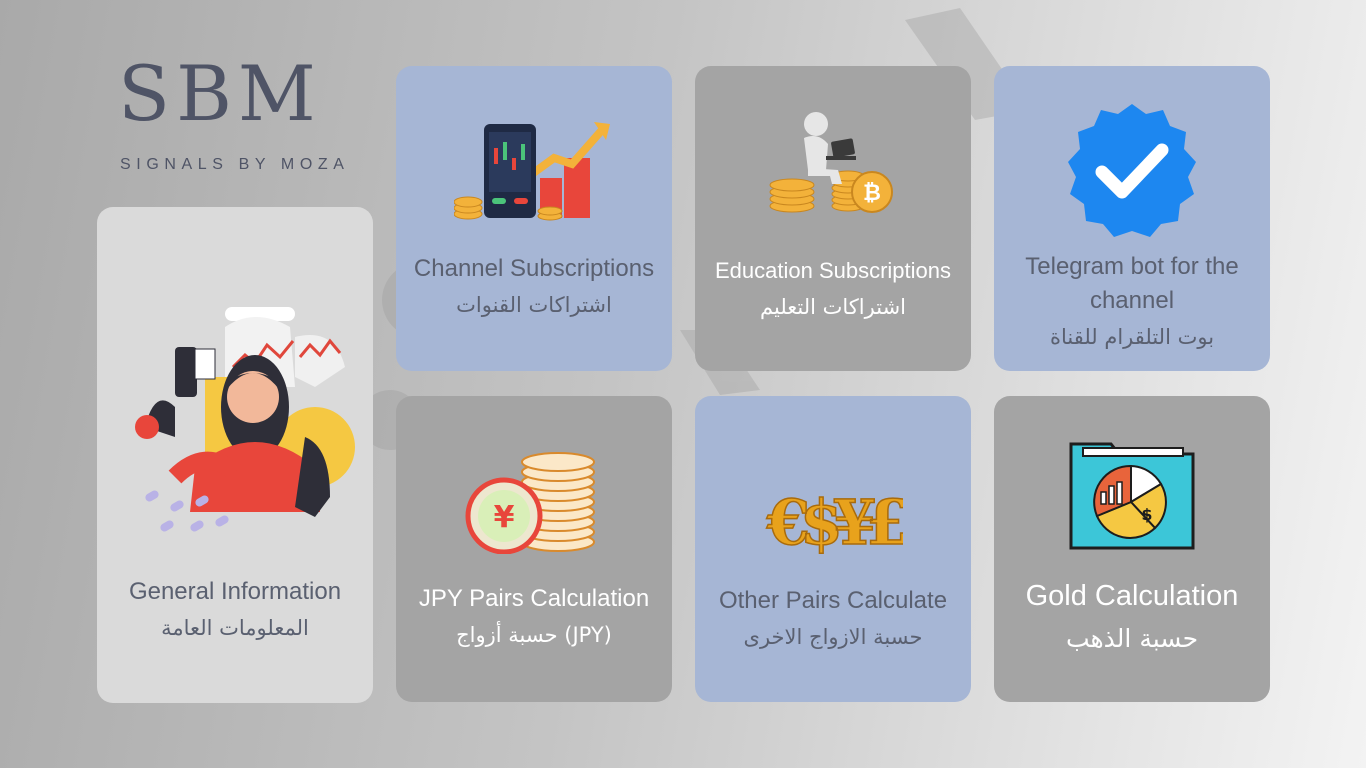 This screenshot has width=1366, height=768. What do you see at coordinates (1132, 496) in the screenshot?
I see `pie-chart-folder-icon: $` at bounding box center [1132, 496].